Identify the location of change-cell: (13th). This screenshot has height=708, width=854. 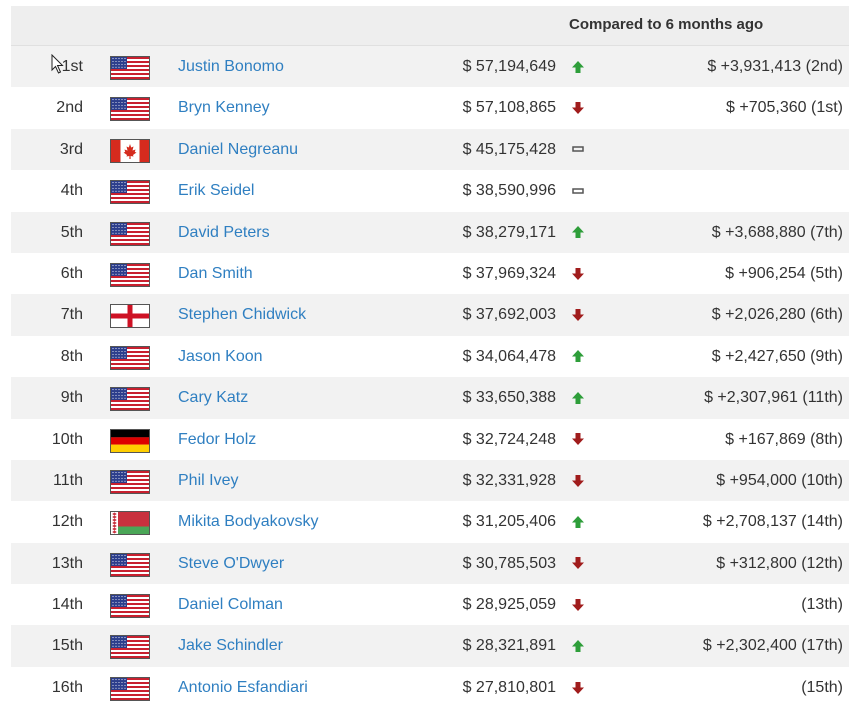
(822, 605).